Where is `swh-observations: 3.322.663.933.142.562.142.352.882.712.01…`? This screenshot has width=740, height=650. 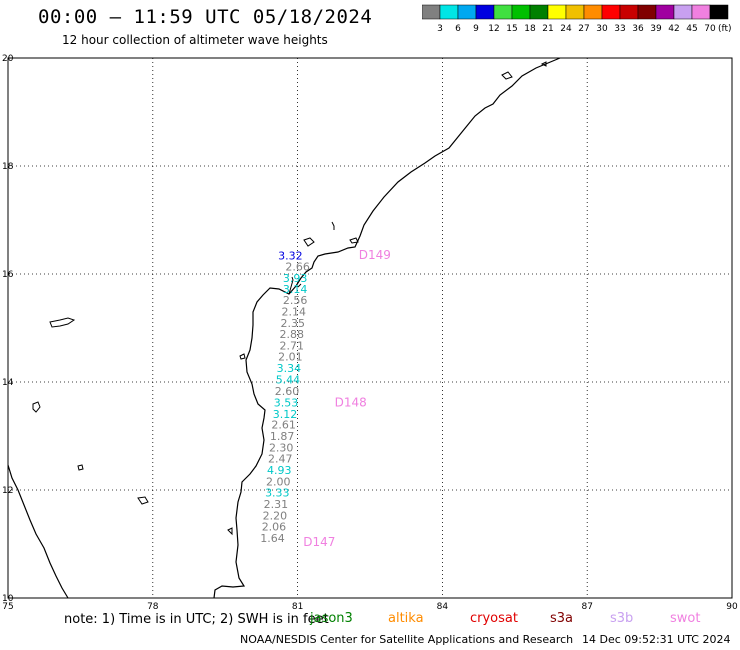 swh-observations: 3.322.663.933.142.562.142.352.882.712.01… is located at coordinates (285, 397).